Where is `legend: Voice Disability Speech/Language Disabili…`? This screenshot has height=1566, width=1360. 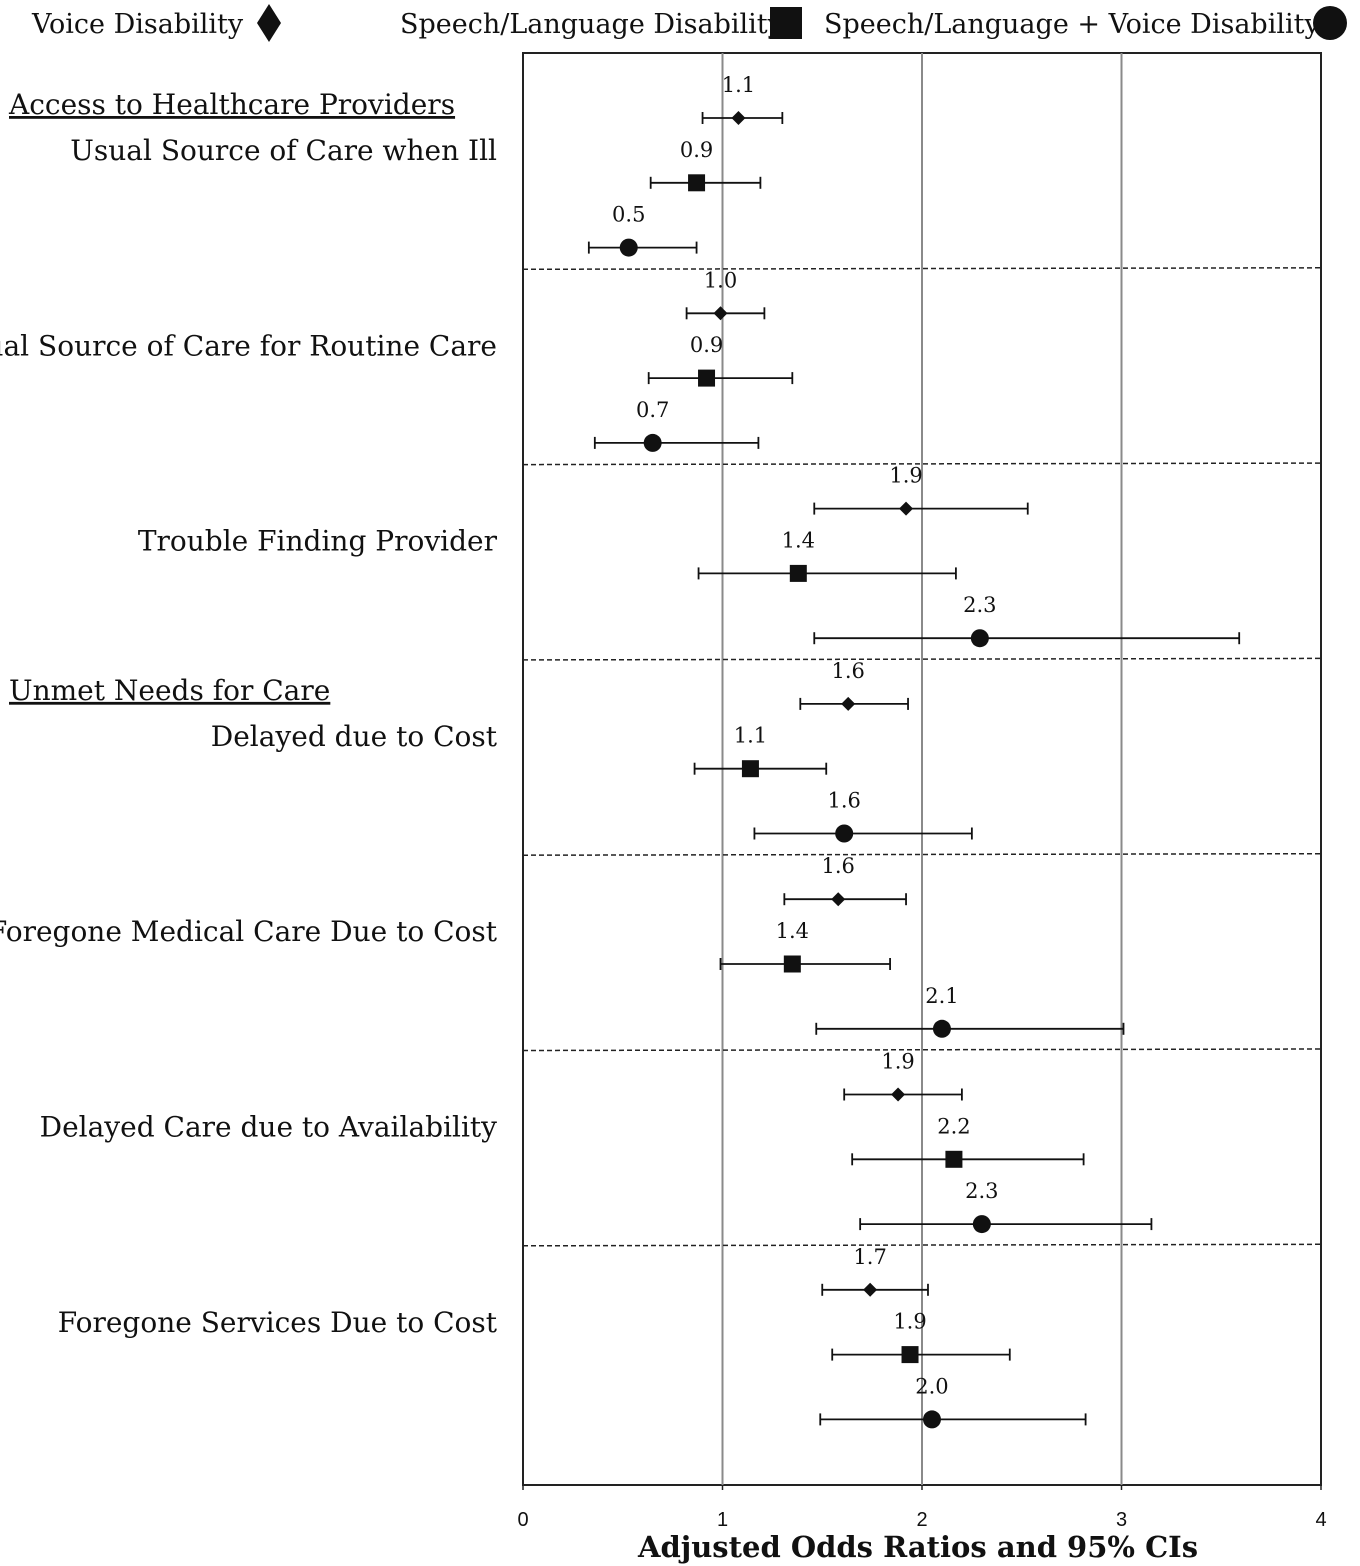 legend: Voice Disability Speech/Language Disabili… is located at coordinates (689, 23).